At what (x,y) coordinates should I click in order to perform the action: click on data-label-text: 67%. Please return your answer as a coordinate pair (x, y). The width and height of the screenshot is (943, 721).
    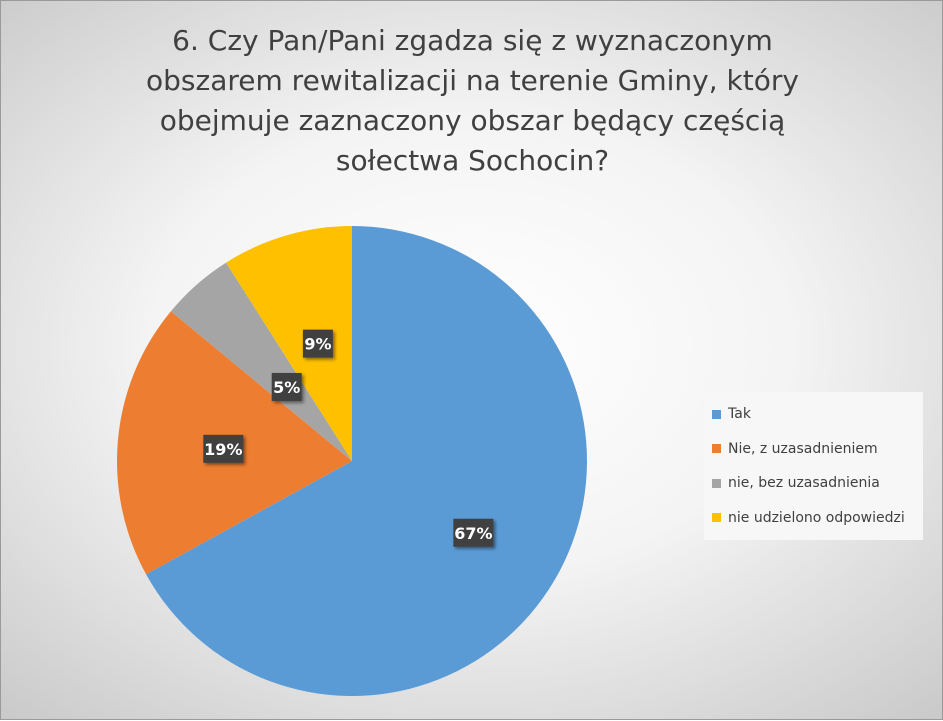
    Looking at the image, I should click on (473, 533).